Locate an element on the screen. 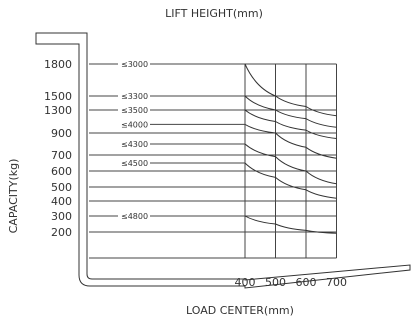 This screenshot has height=325, width=412. chart-title: LIFT HEIGHT(mm) is located at coordinates (214, 13).